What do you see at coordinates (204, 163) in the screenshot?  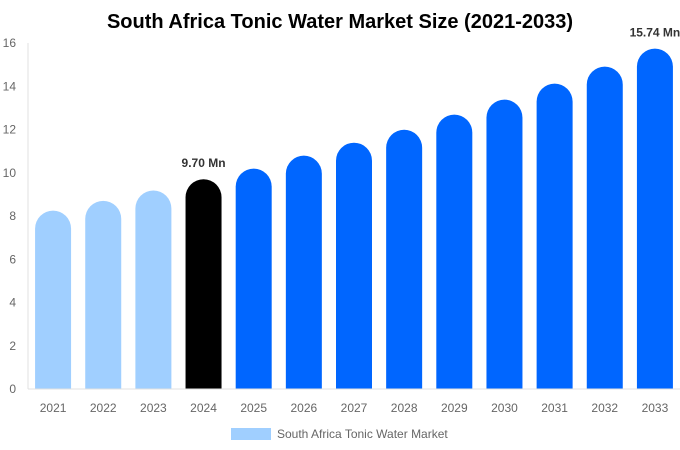 I see `data-label: 9.70 Mn` at bounding box center [204, 163].